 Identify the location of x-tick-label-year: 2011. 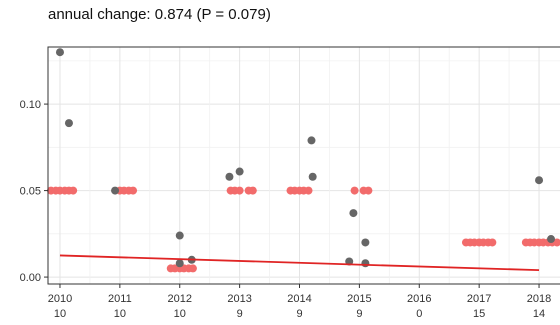
(120, 299).